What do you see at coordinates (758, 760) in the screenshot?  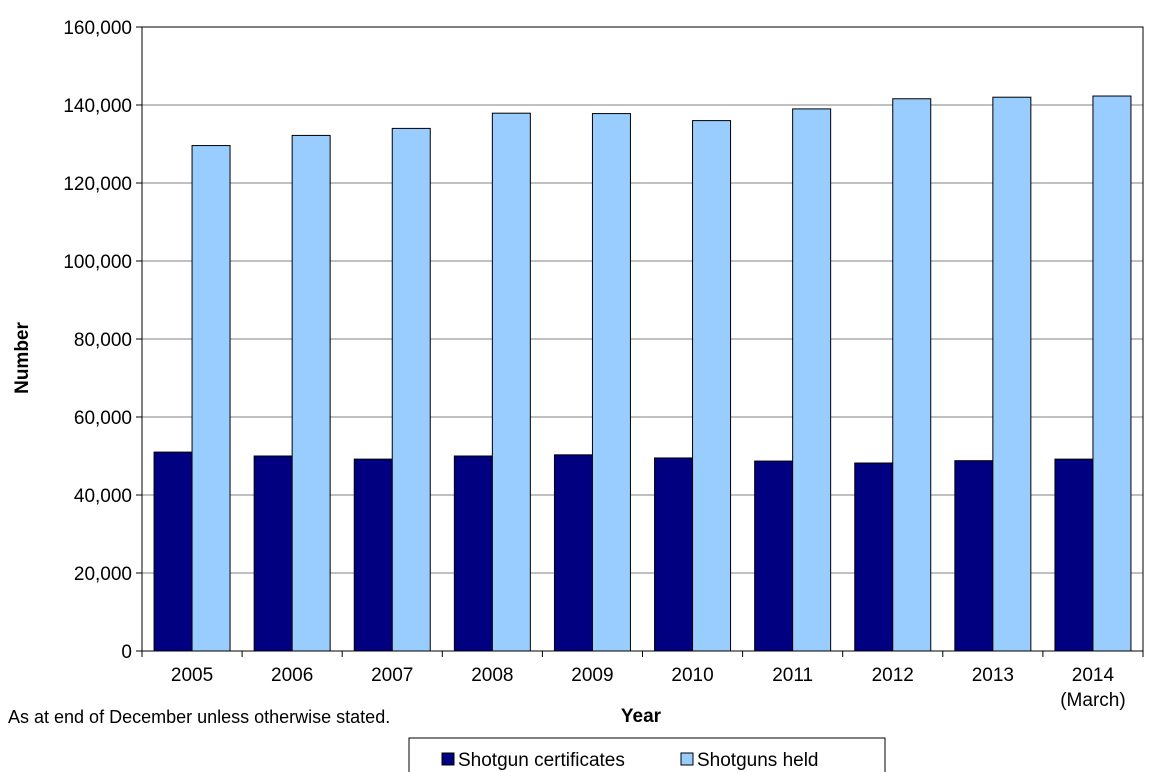 I see `legend-label-shotguns-held: Shotguns held` at bounding box center [758, 760].